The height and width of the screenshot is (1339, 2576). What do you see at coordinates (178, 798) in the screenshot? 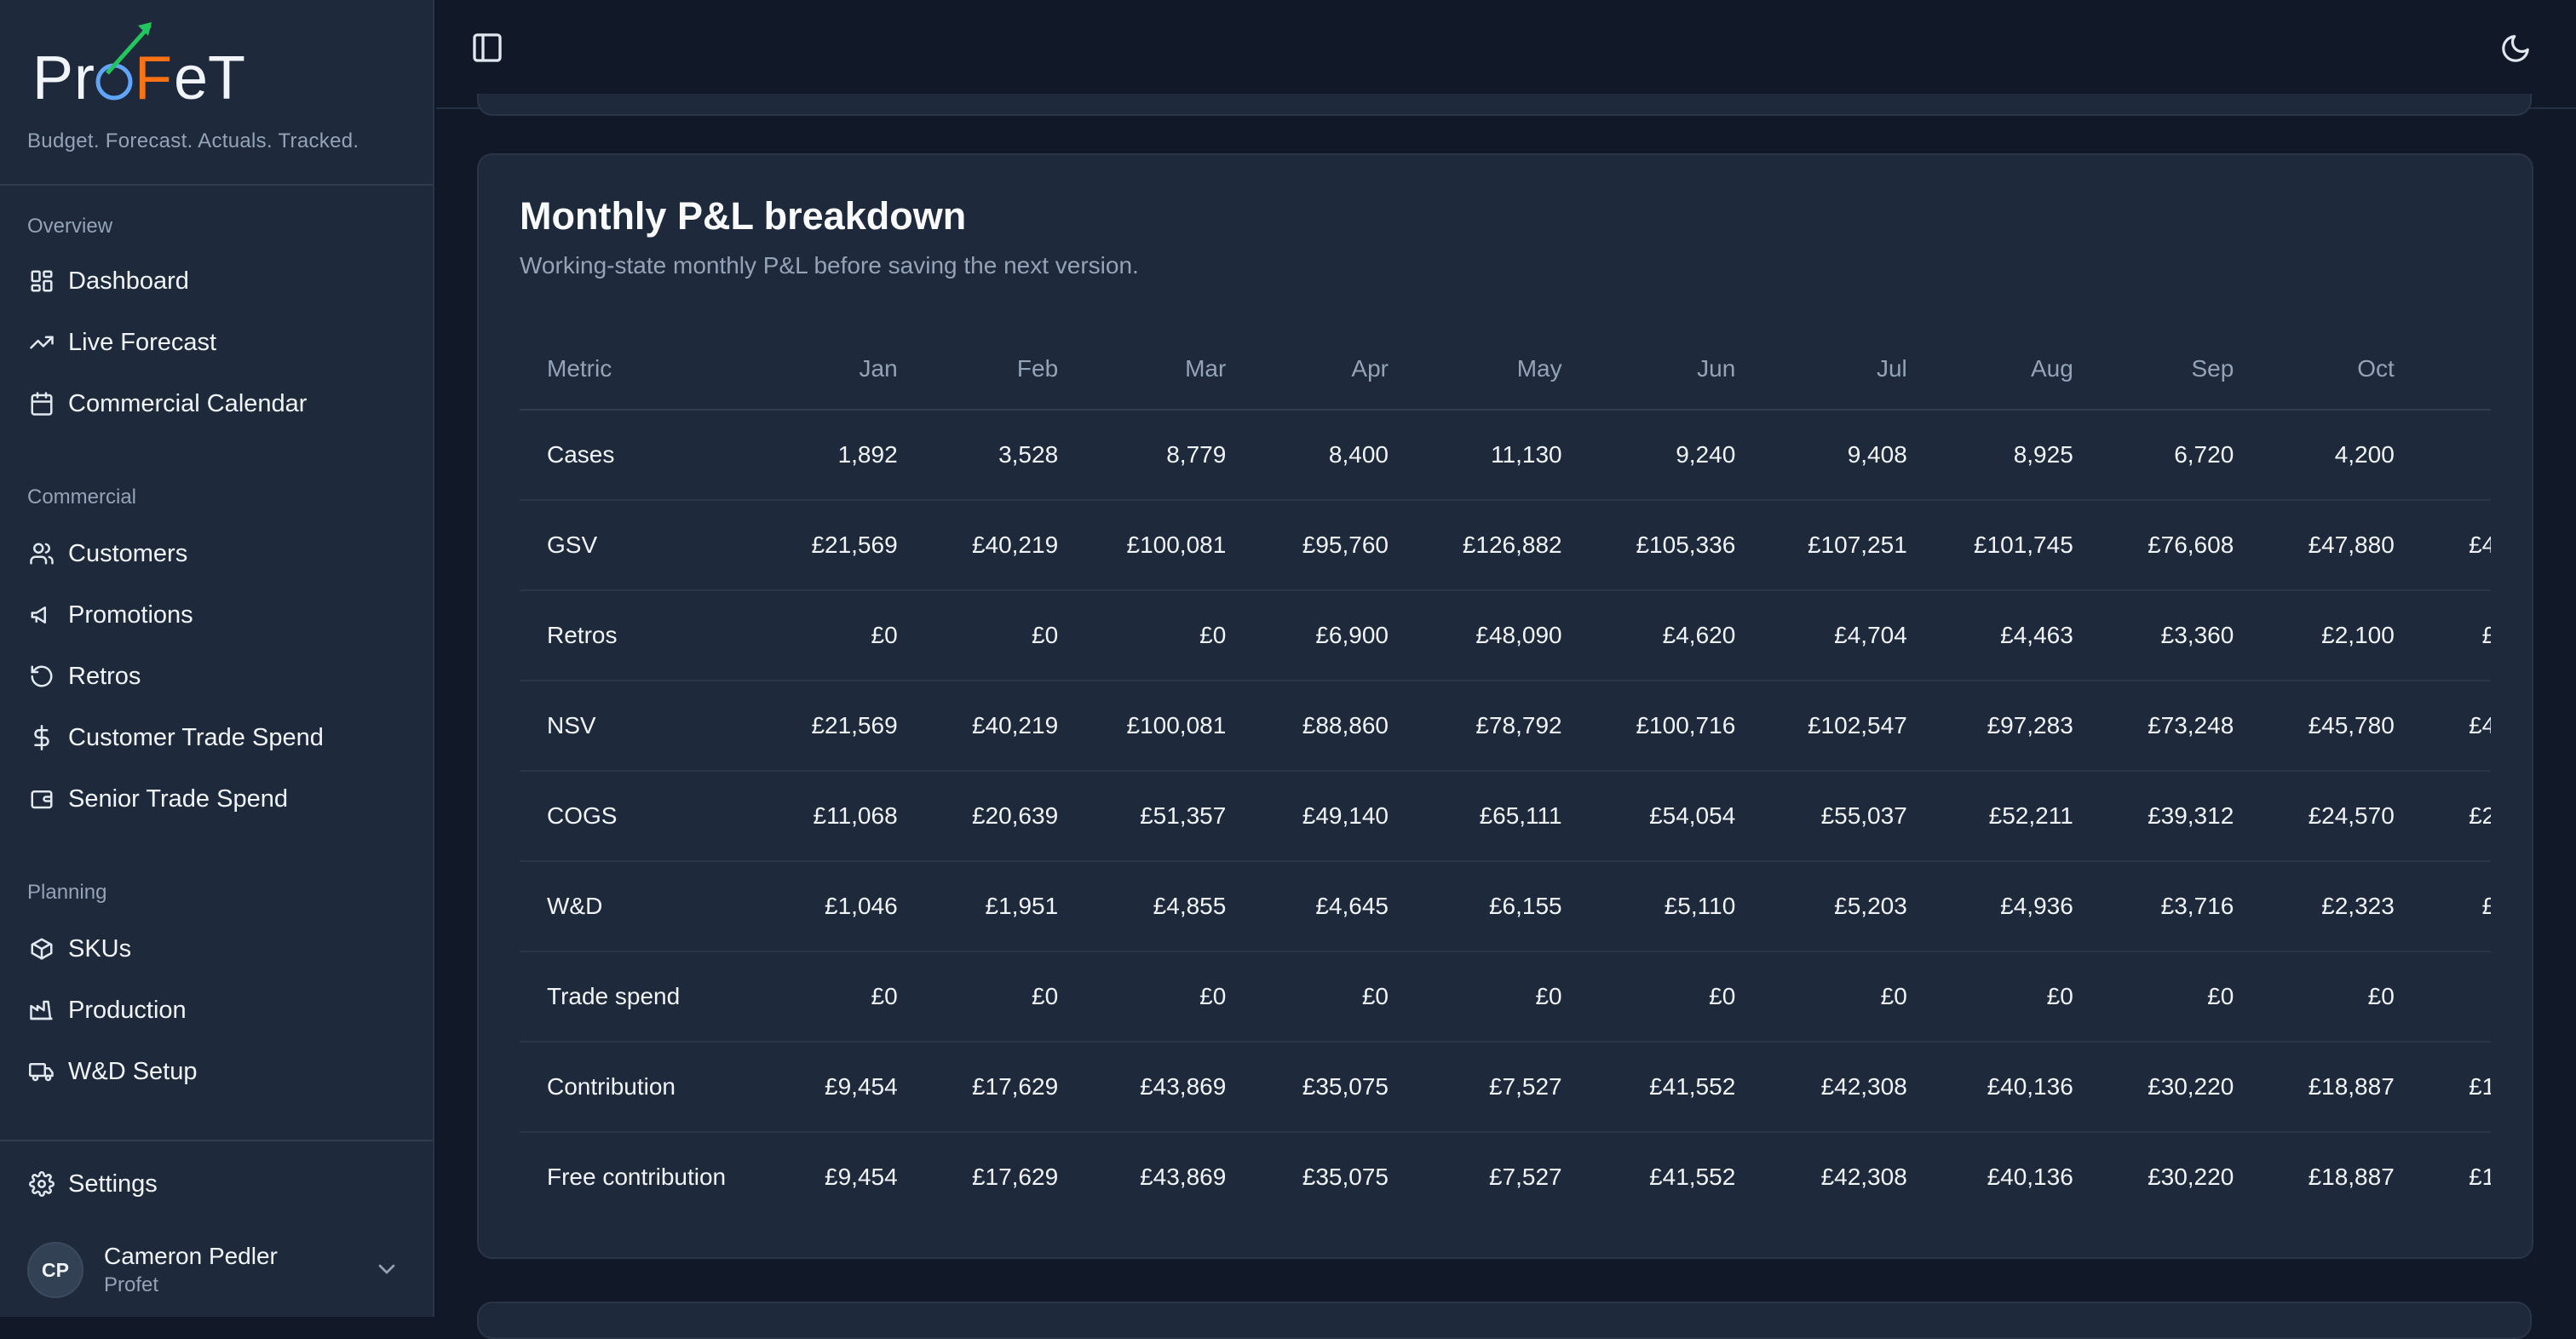
I see `sidebar-item-label: Senior Trade Spend` at bounding box center [178, 798].